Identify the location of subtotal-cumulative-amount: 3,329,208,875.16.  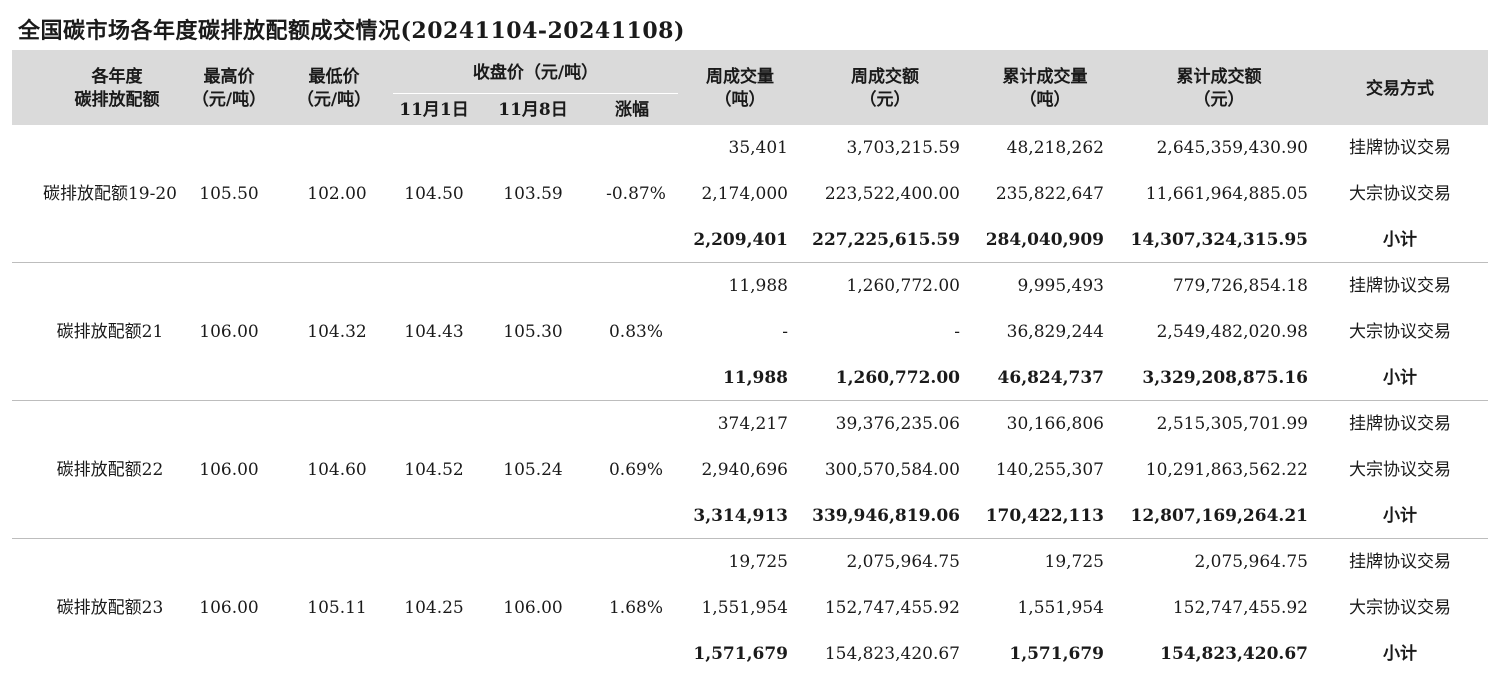
(1225, 378).